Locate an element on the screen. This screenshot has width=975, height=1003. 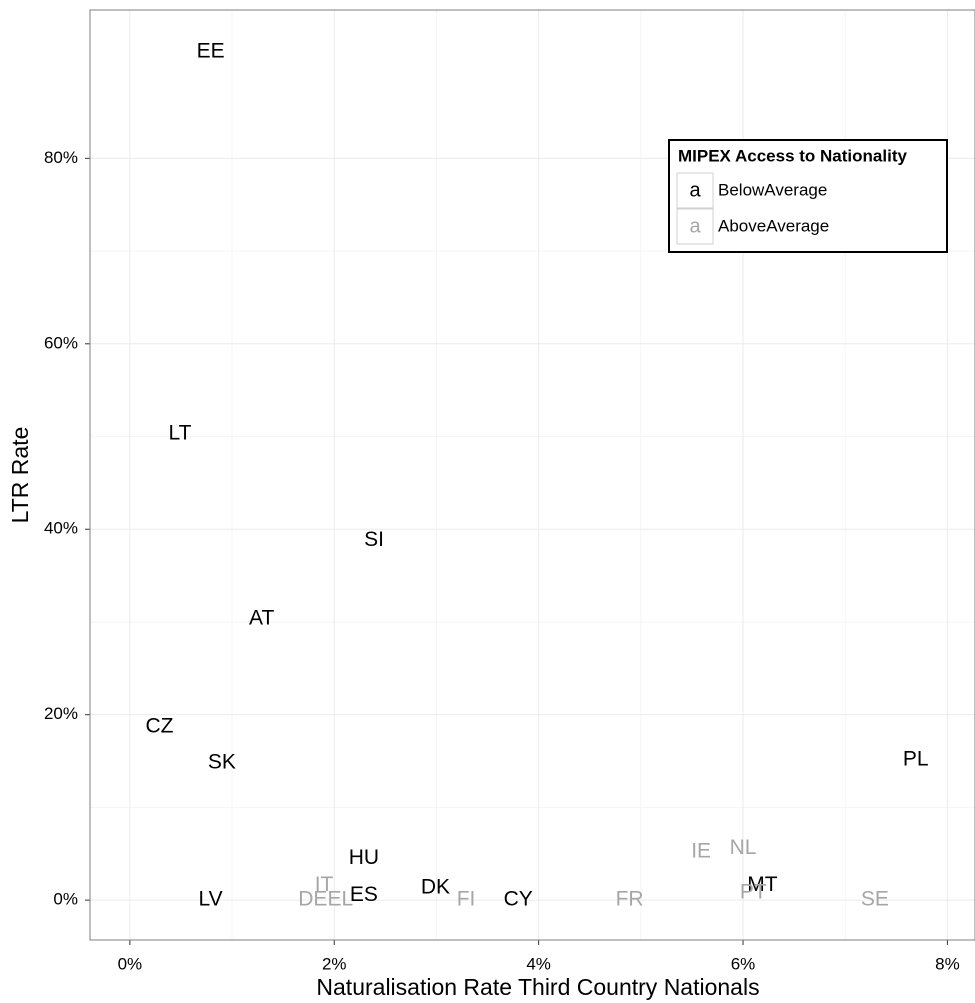
legend-label: BelowAverage is located at coordinates (772, 189).